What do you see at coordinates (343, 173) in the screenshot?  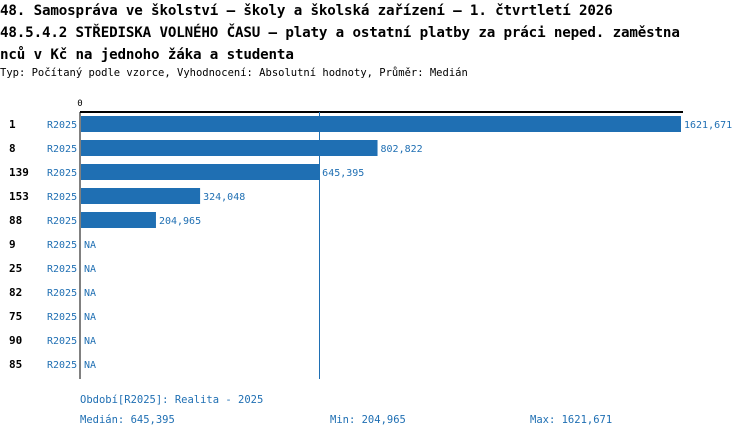 I see `value-label: 645,395` at bounding box center [343, 173].